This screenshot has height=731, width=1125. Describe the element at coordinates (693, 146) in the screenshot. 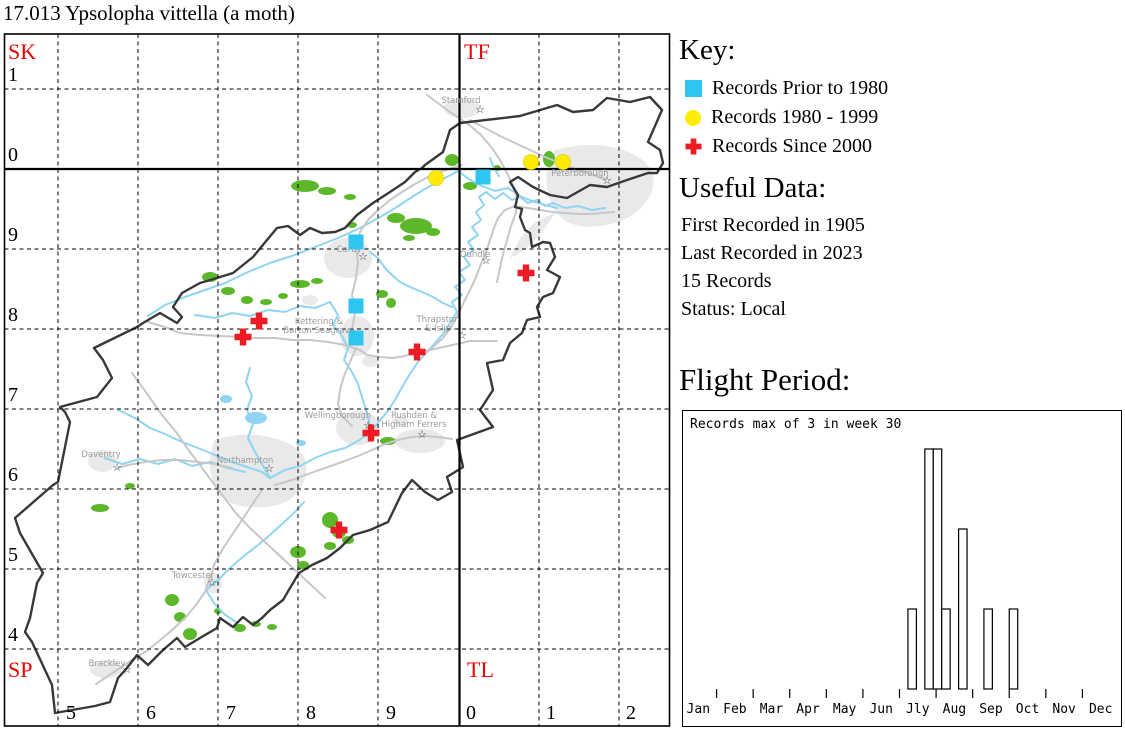

I see `since2000-cross-icon` at that location.